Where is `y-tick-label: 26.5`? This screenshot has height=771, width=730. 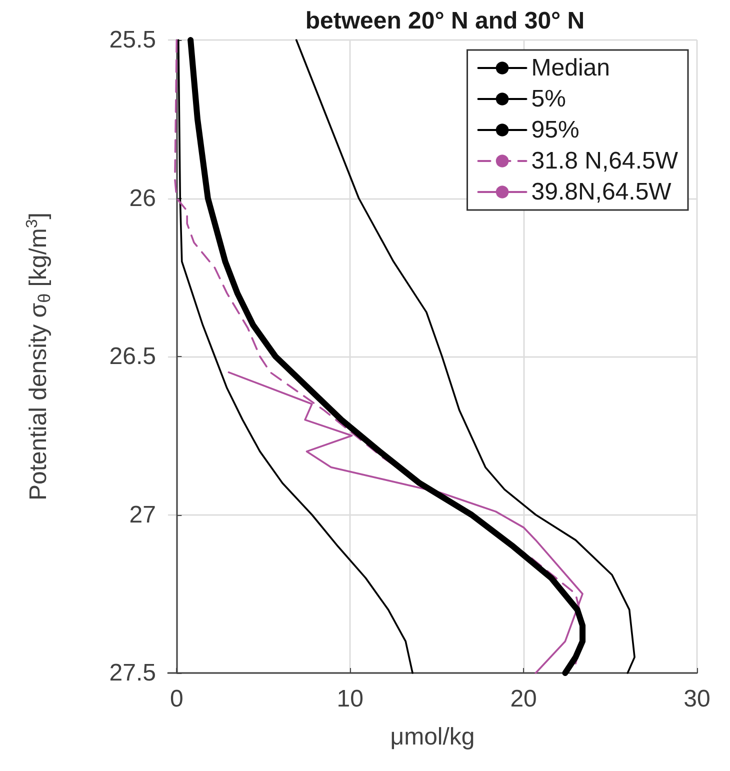 y-tick-label: 26.5 is located at coordinates (132, 356).